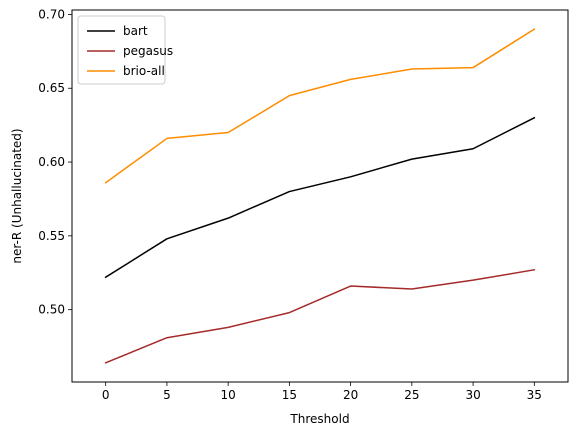 This screenshot has height=436, width=576. What do you see at coordinates (51, 310) in the screenshot?
I see `y-tick-label: 0.50` at bounding box center [51, 310].